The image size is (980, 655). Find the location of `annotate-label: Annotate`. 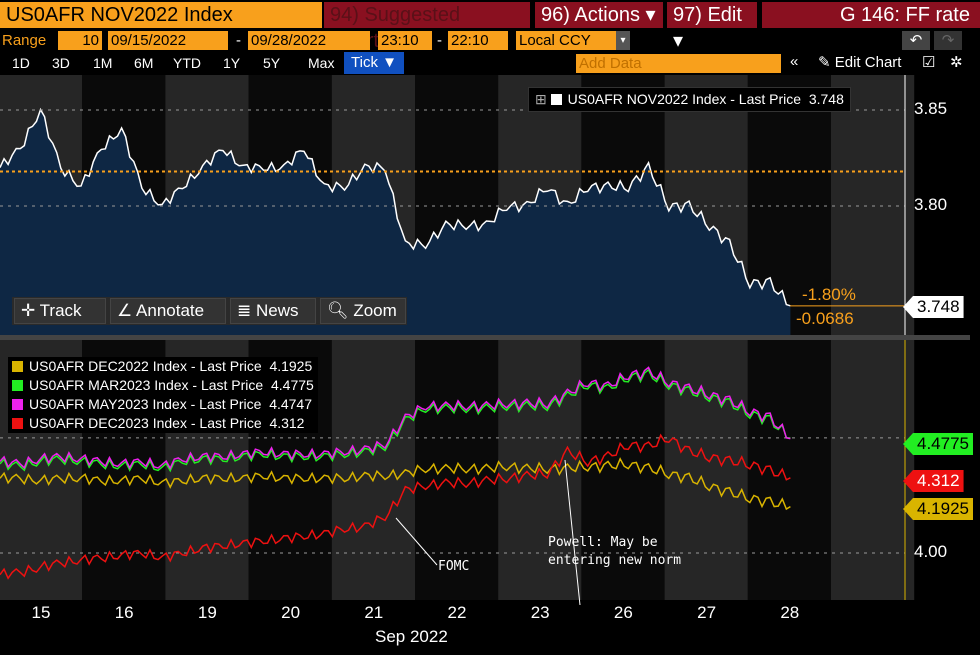

annotate-label: Annotate is located at coordinates (170, 310).